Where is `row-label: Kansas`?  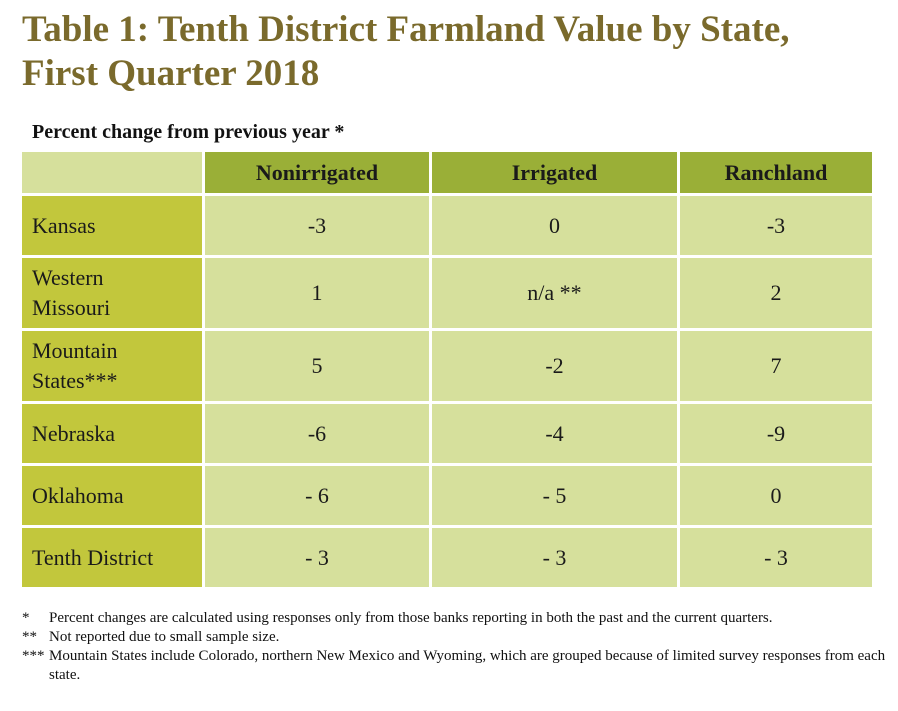
row-label: Kansas is located at coordinates (112, 225).